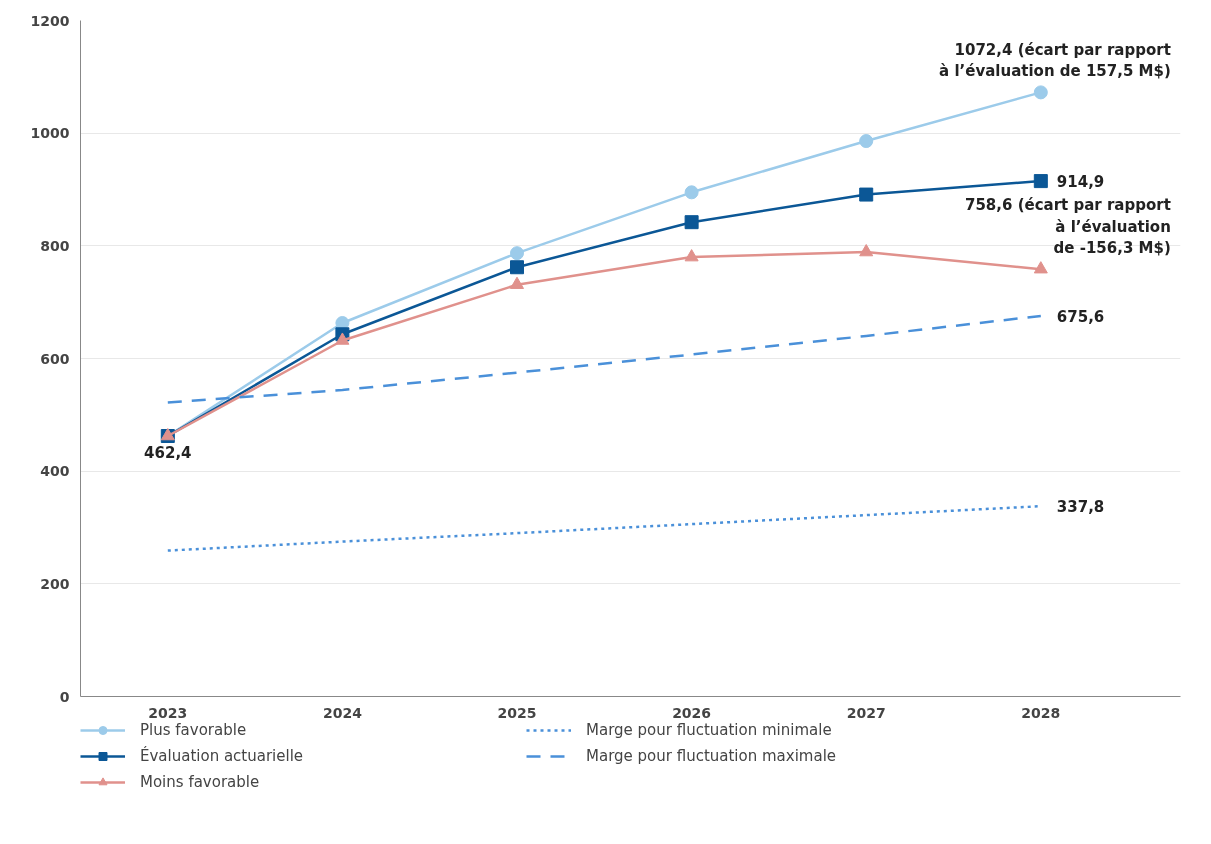  I want to click on y-tick-label: 0, so click(64, 696).